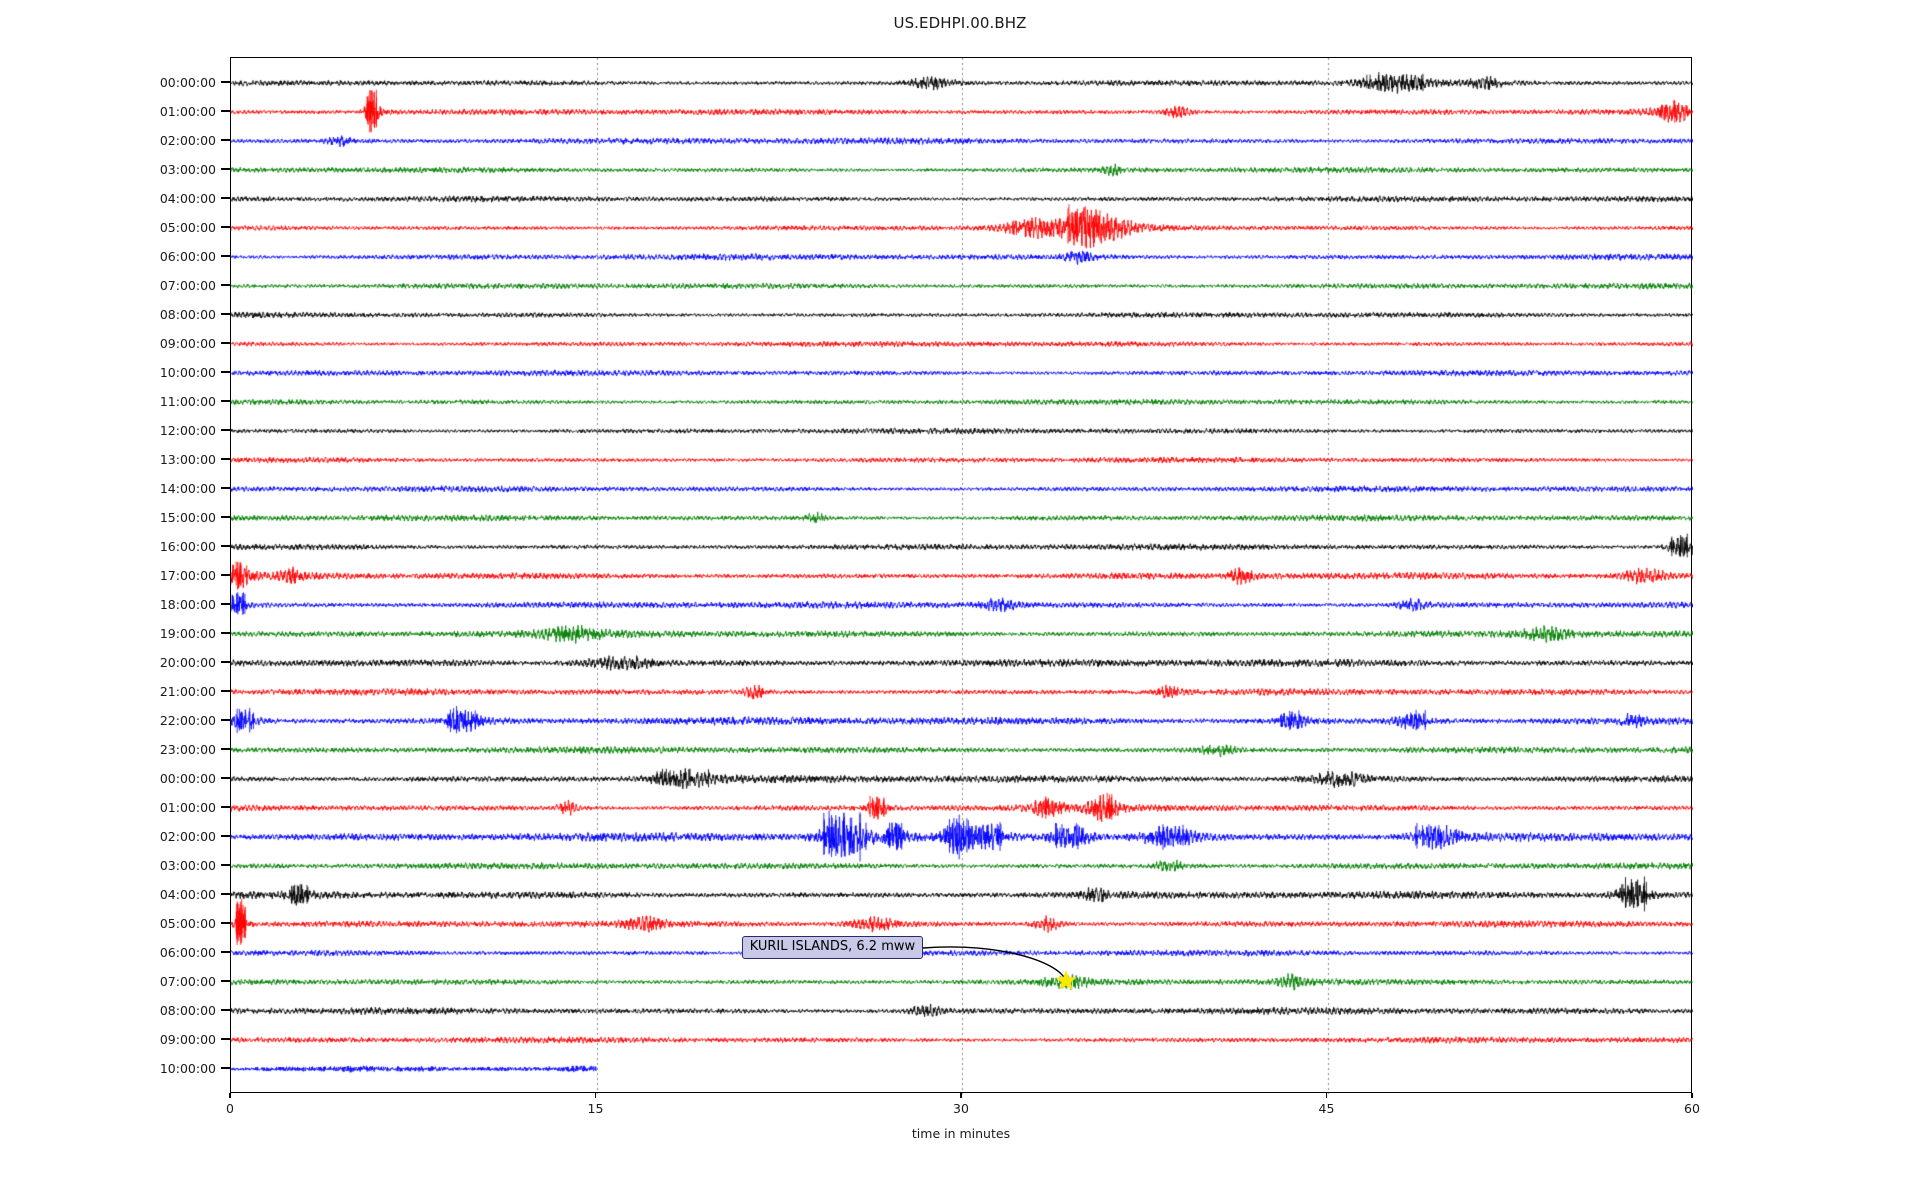 This screenshot has height=1200, width=1920. Describe the element at coordinates (961, 1108) in the screenshot. I see `x-axis-tick-label: 30` at that location.